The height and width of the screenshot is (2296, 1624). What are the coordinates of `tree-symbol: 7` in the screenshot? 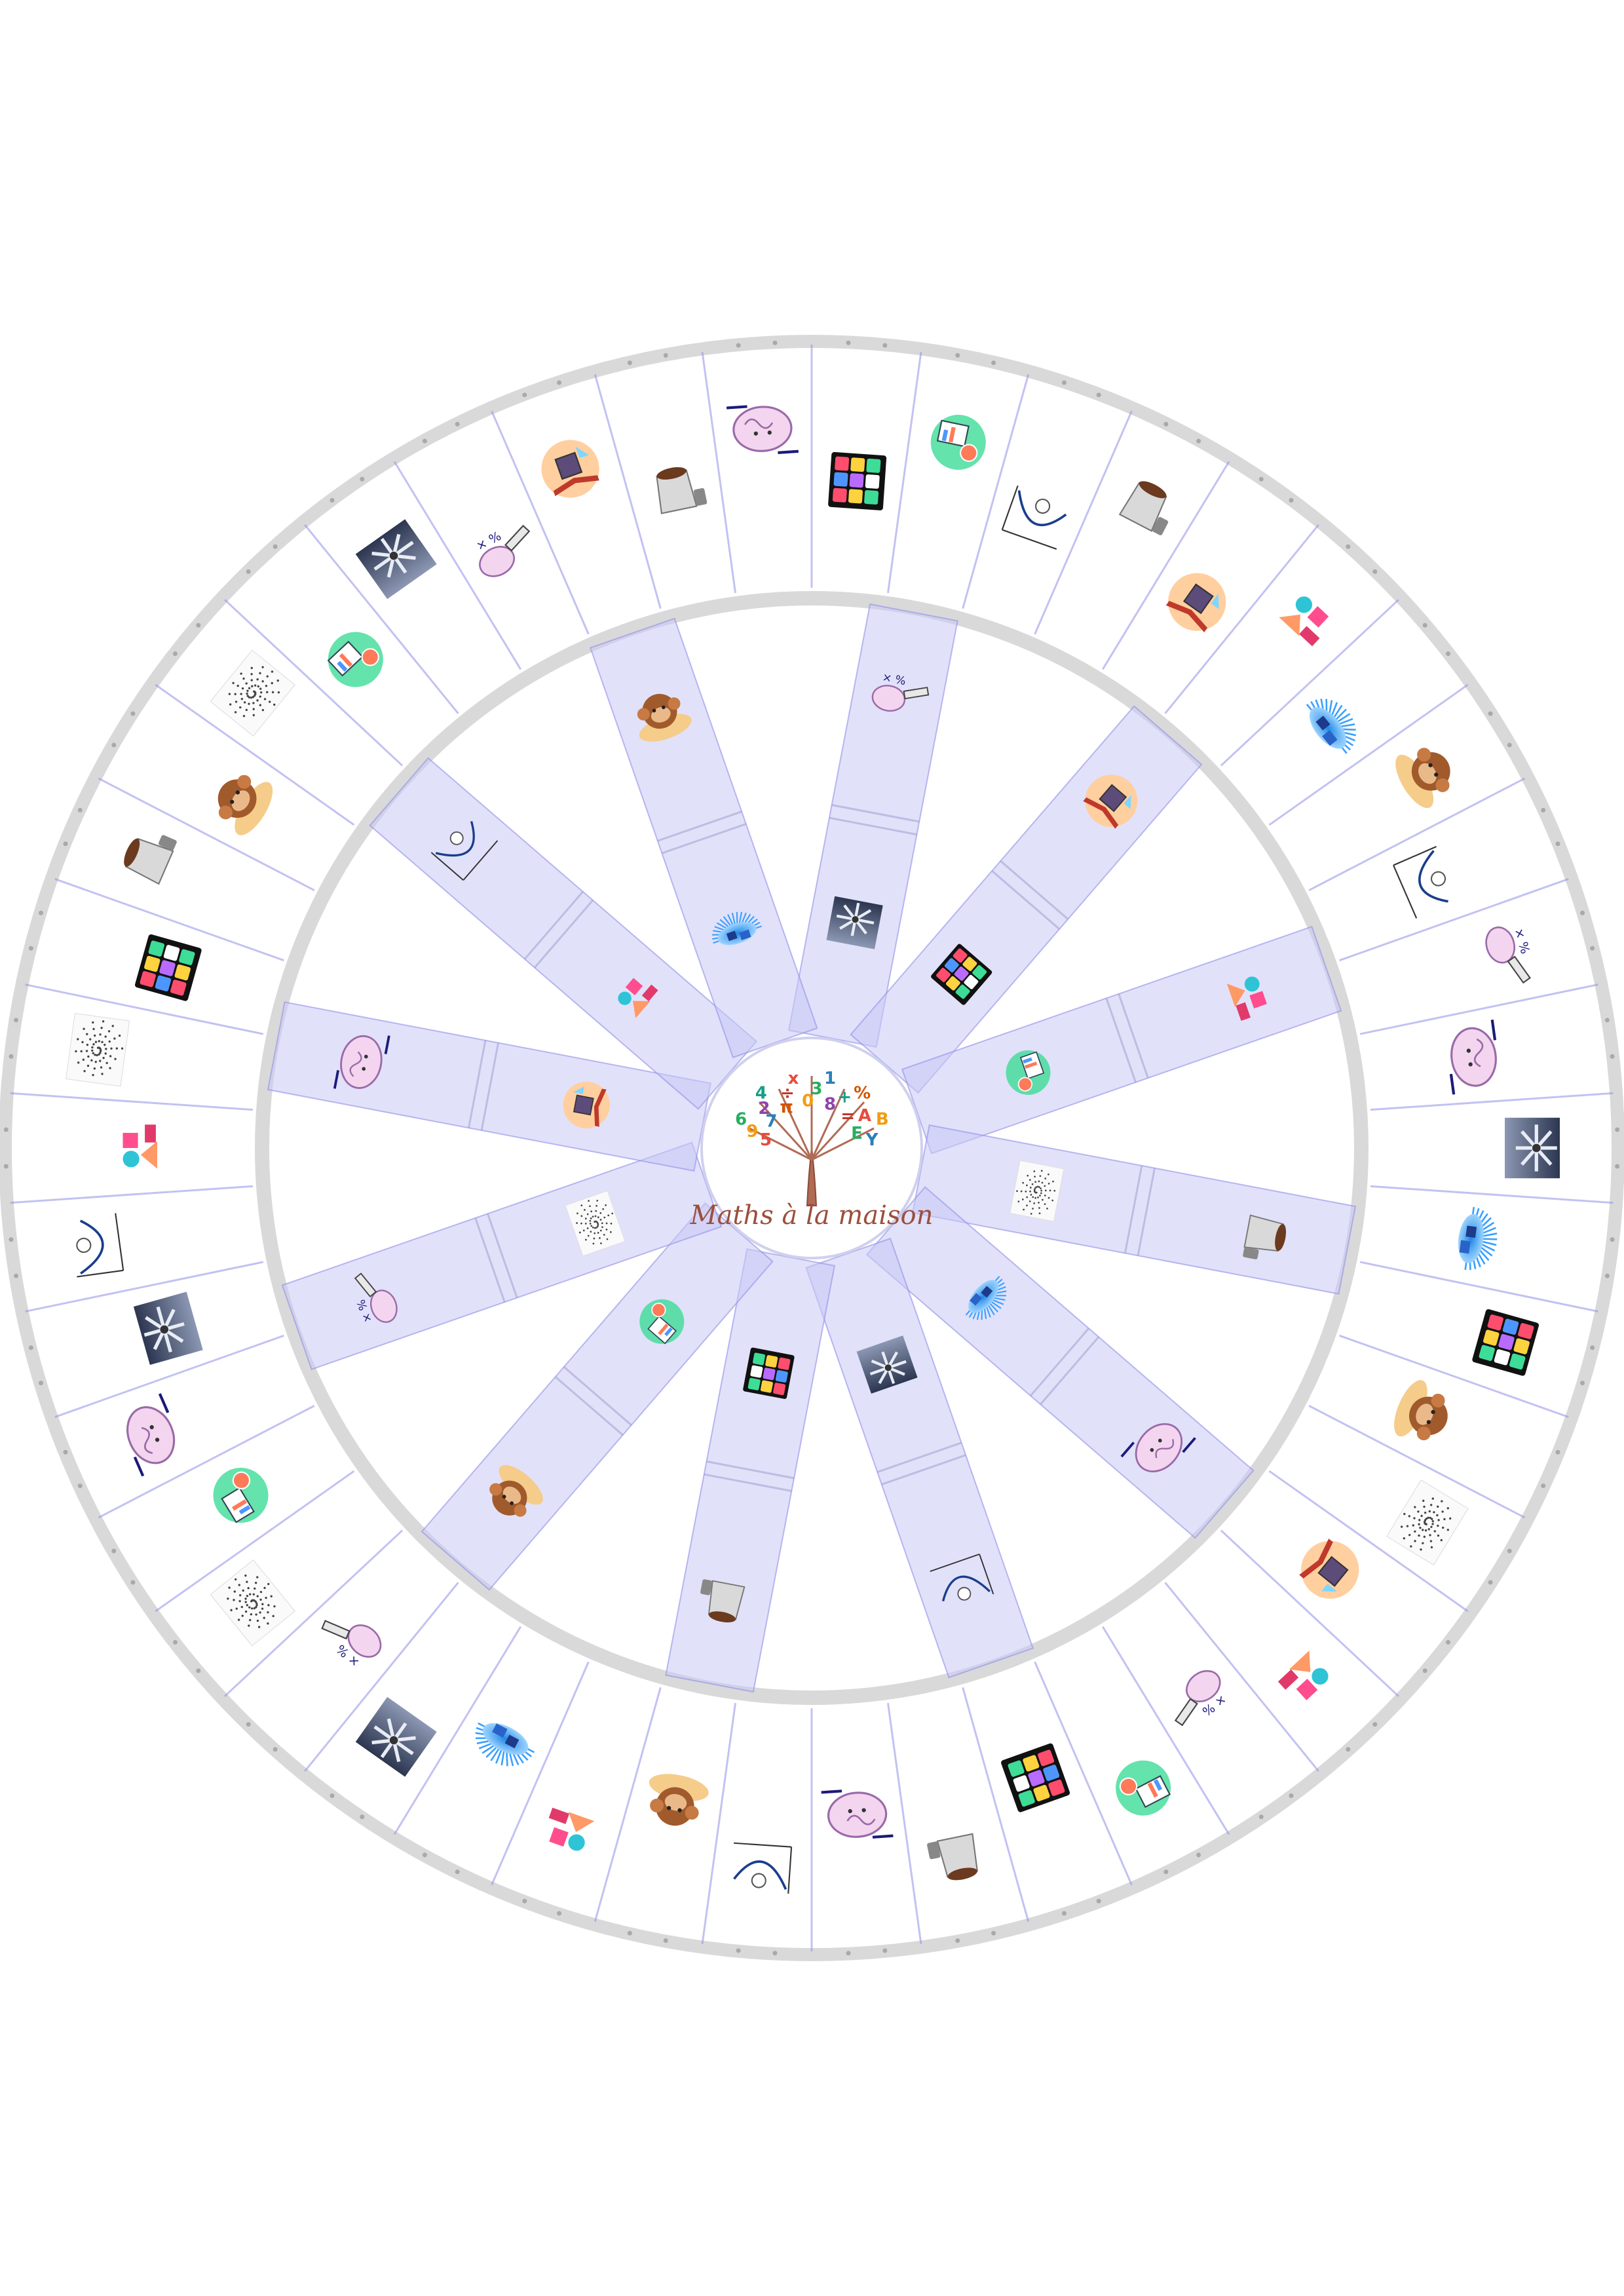 It's located at (771, 1122).